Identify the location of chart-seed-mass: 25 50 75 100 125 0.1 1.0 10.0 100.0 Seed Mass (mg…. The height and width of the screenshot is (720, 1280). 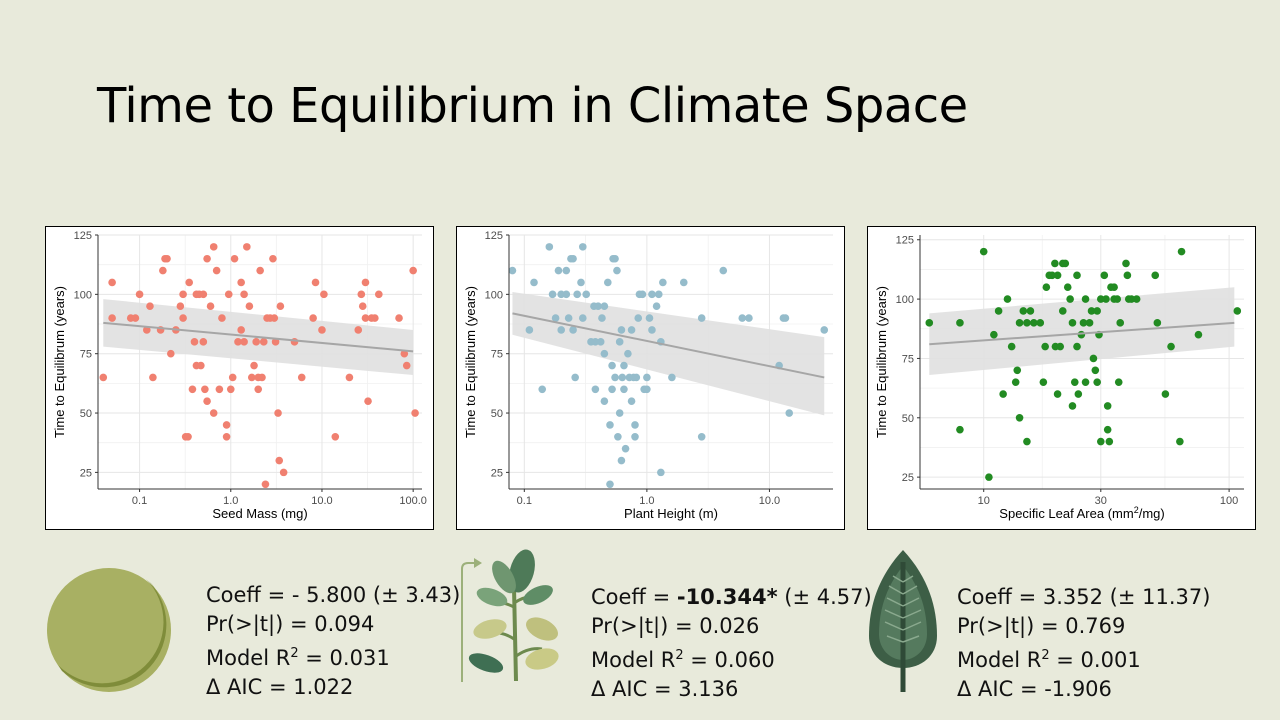
(239, 375).